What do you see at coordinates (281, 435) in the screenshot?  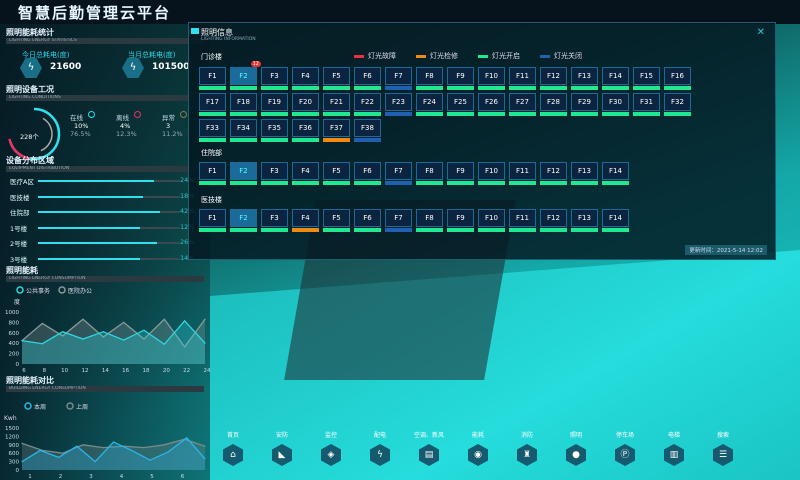 I see `nav-label: 安防` at bounding box center [281, 435].